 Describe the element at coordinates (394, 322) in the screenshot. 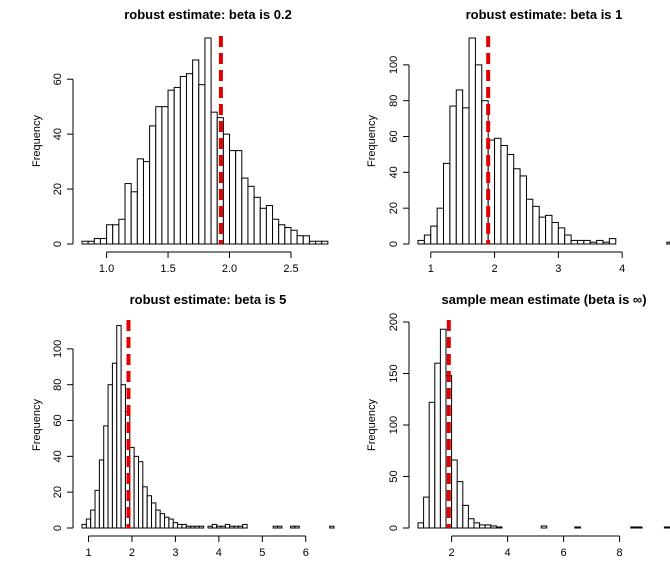

I see `y-tick-label: 200` at that location.